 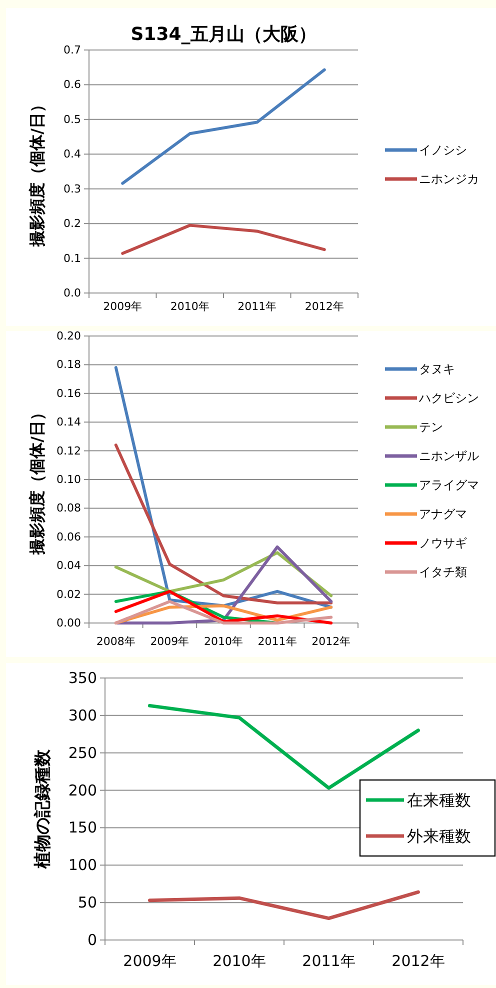 I want to click on y-tick-label: 0.08, so click(x=68, y=508).